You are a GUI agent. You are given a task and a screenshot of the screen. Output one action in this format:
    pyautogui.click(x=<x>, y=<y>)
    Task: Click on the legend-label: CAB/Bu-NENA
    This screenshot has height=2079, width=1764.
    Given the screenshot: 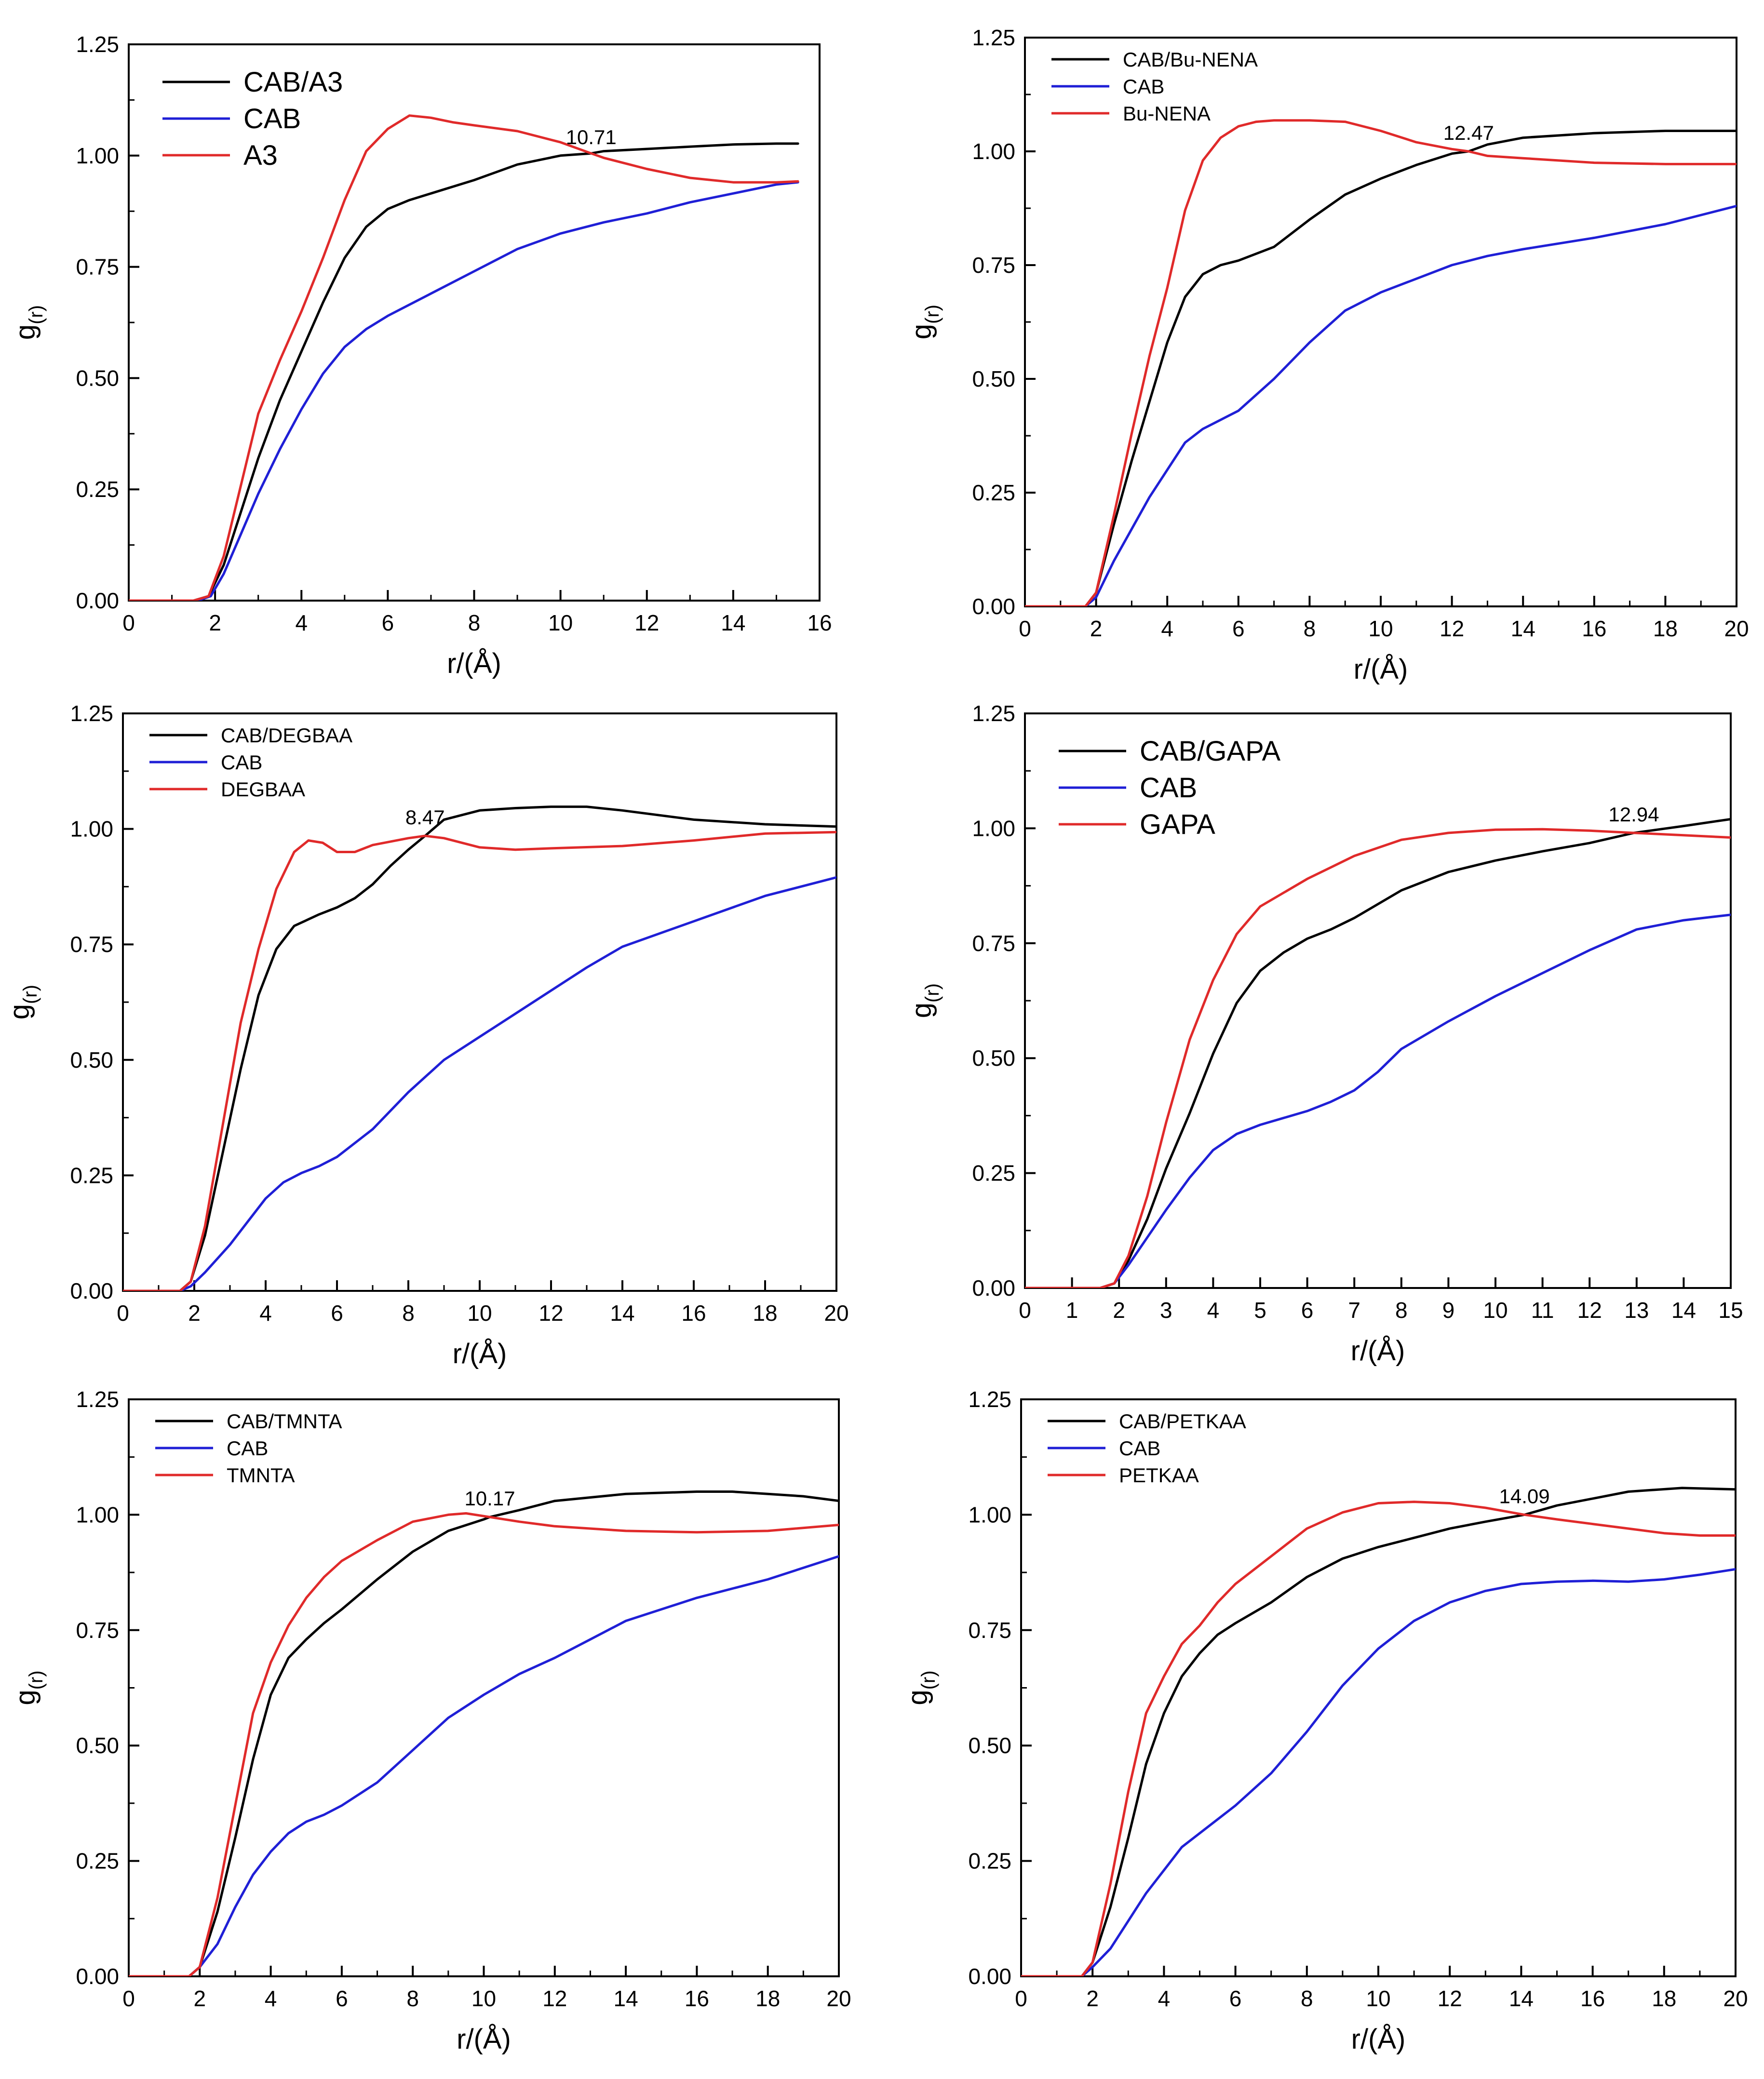 What is the action you would take?
    pyautogui.click(x=1190, y=60)
    